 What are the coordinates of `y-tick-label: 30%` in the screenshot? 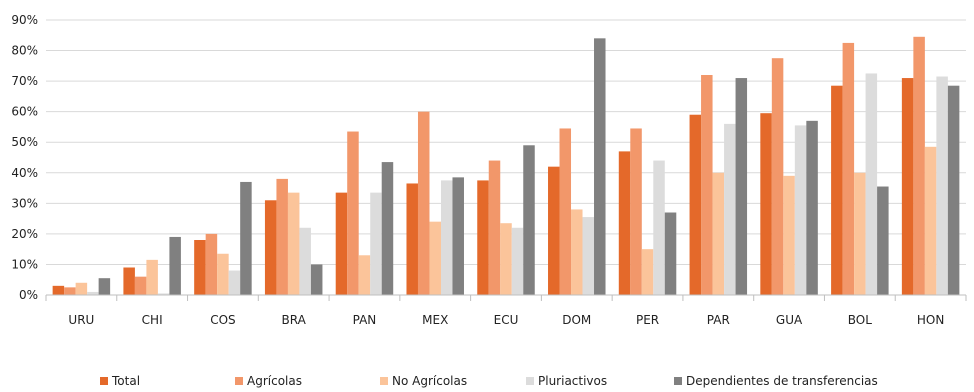 It's located at (24, 203).